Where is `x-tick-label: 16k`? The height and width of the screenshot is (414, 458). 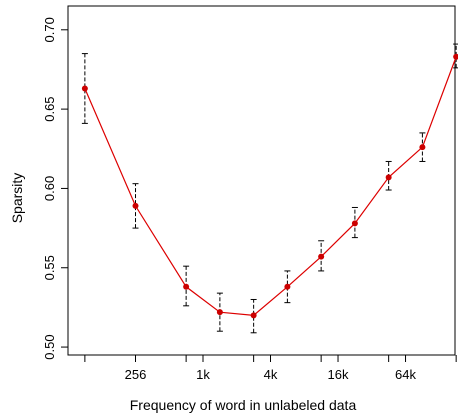
x-tick-label: 16k is located at coordinates (338, 374).